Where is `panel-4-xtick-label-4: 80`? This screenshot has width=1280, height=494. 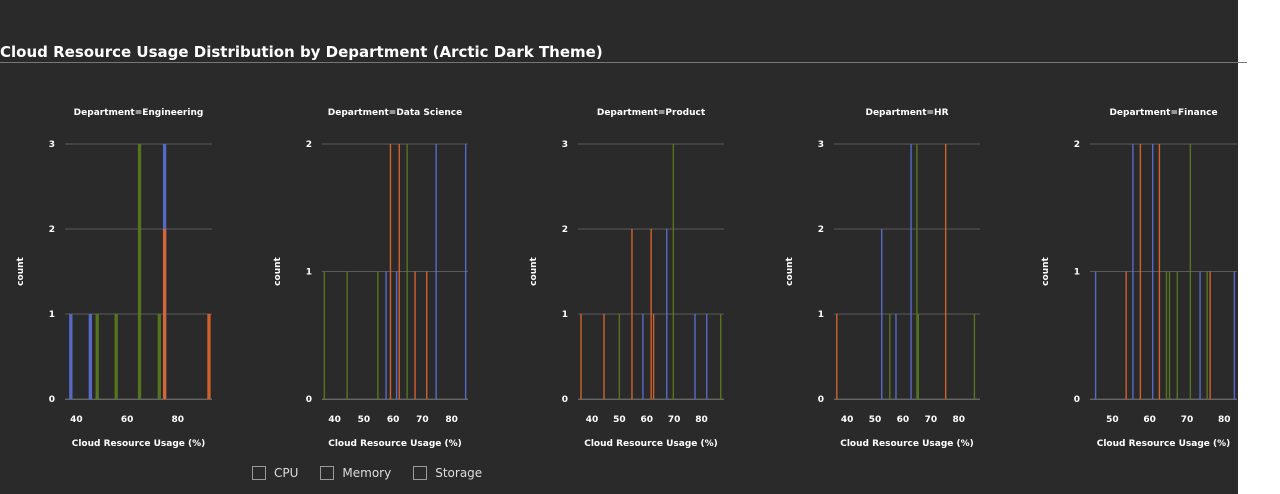
panel-4-xtick-label-4: 80 is located at coordinates (959, 420).